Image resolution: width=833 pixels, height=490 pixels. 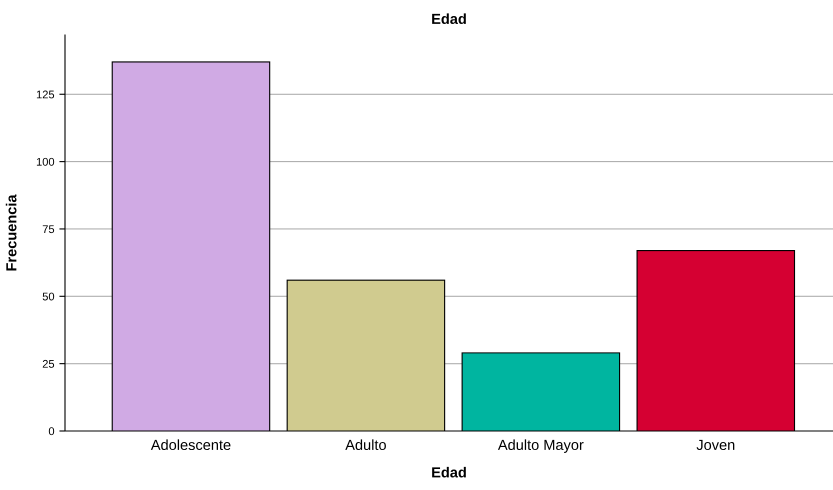 I want to click on y-tick-label: 100, so click(x=45, y=162).